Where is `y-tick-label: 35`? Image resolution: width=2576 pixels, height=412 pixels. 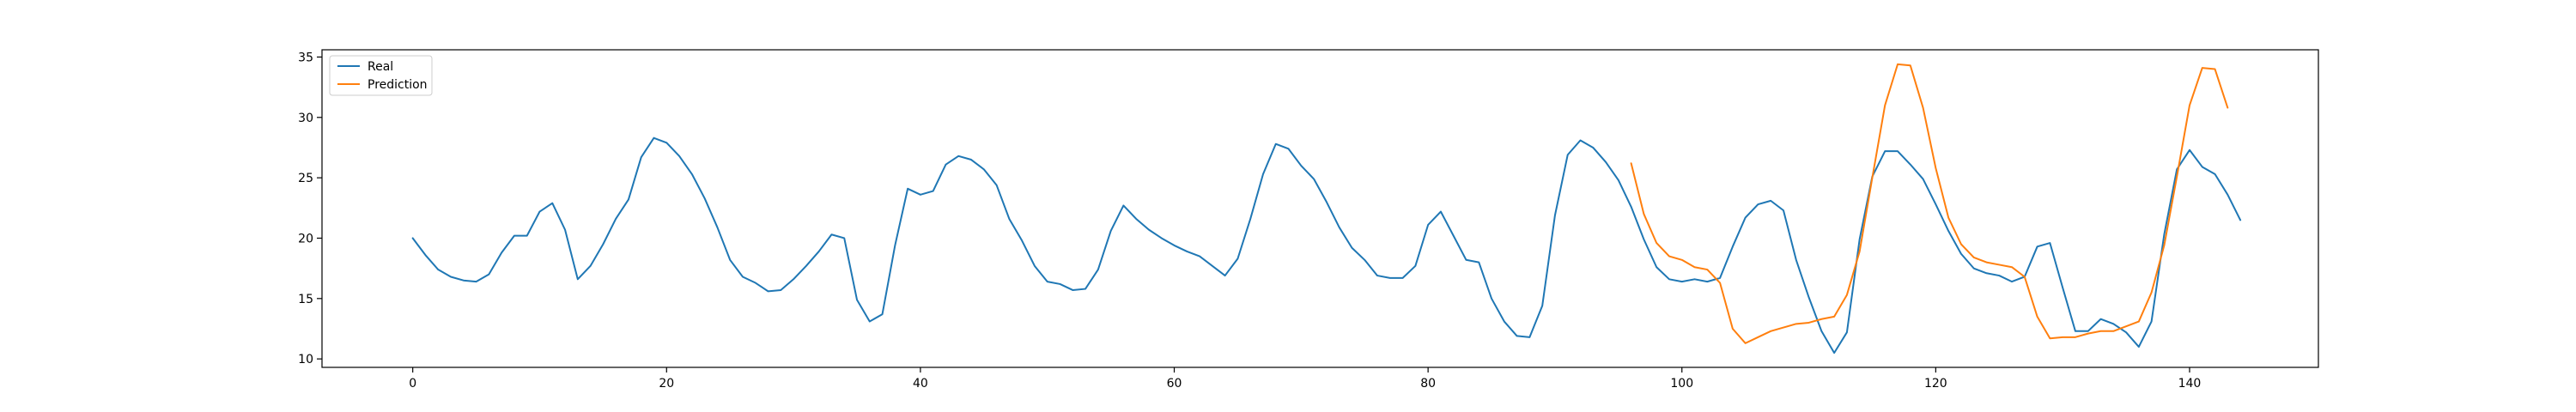
y-tick-label: 35 is located at coordinates (305, 57).